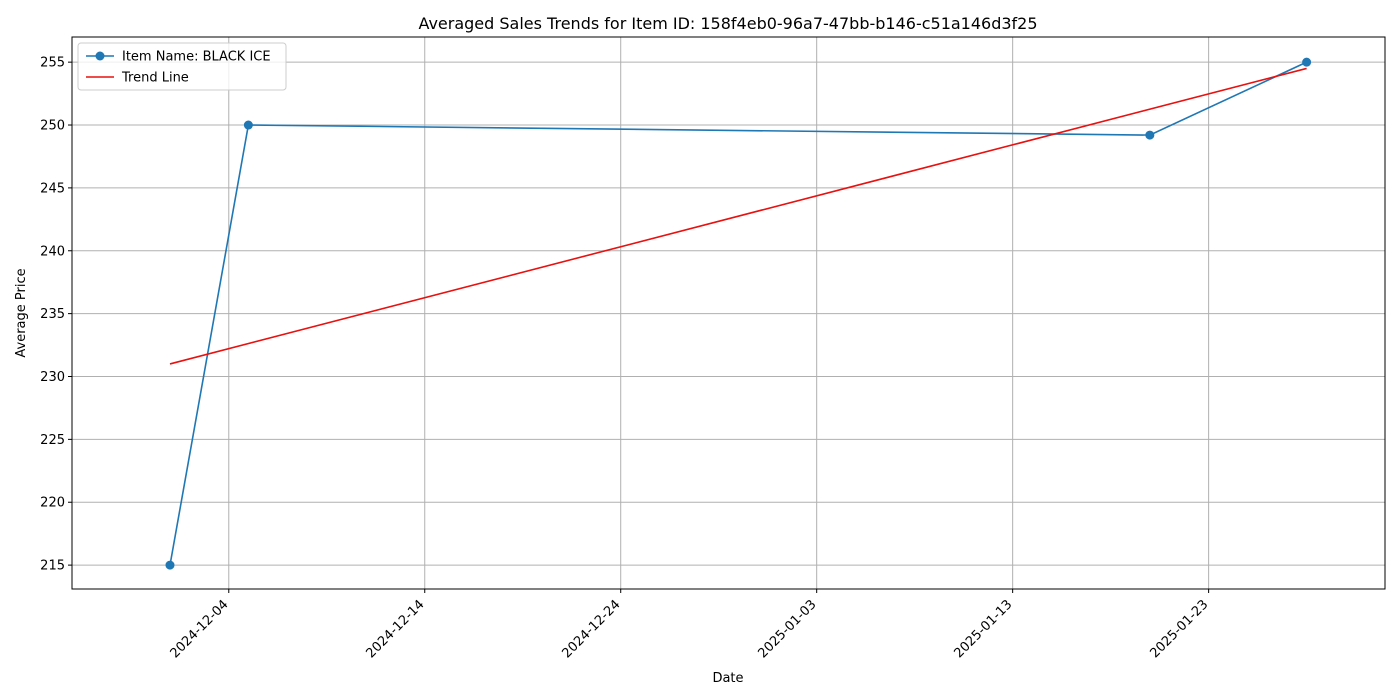 The width and height of the screenshot is (1400, 700). I want to click on y-tick-label: 225, so click(52, 440).